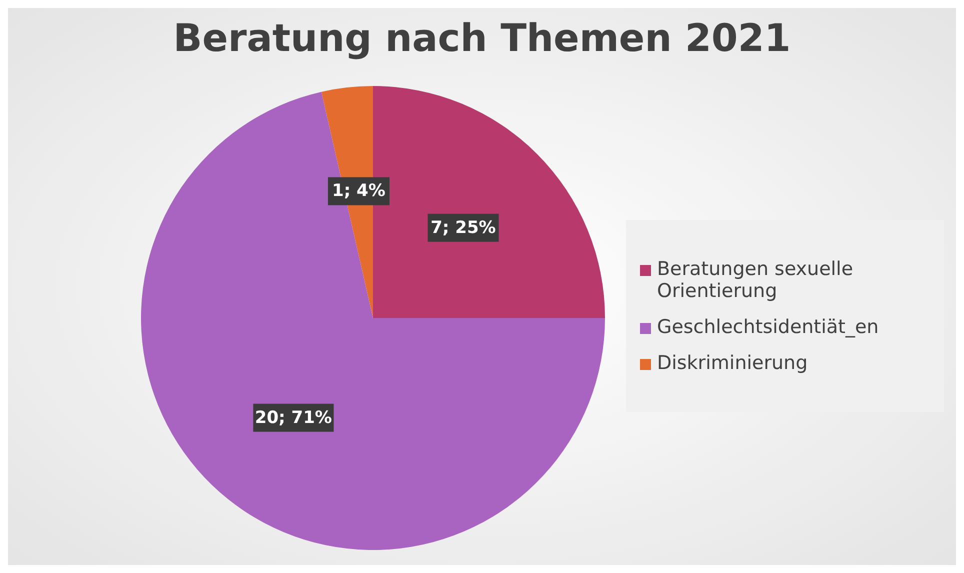 Image resolution: width=964 pixels, height=573 pixels. What do you see at coordinates (732, 363) in the screenshot?
I see `legend-label: Diskriminierung` at bounding box center [732, 363].